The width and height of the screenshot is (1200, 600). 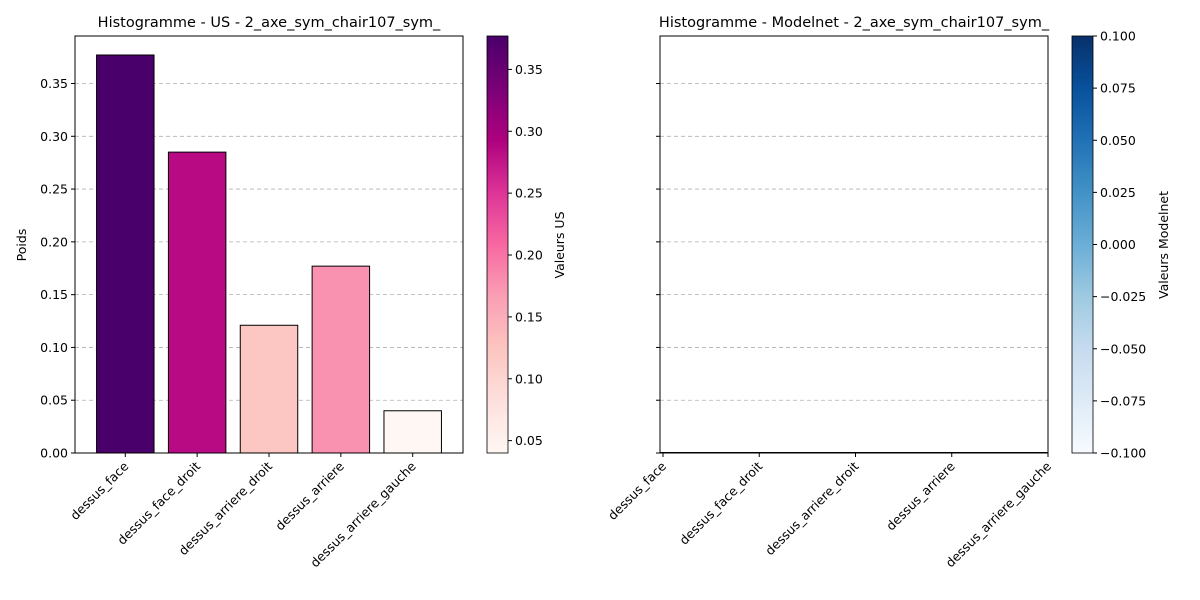 What do you see at coordinates (637, 490) in the screenshot?
I see `mn-x-tick-label: dessus_face` at bounding box center [637, 490].